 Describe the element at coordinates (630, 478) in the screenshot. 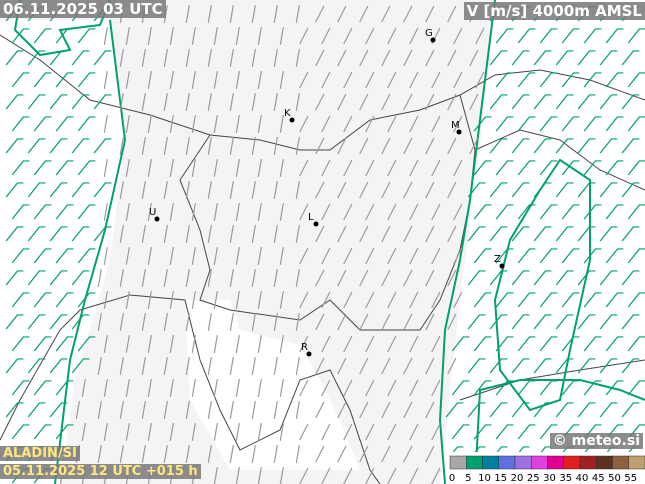

I see `legend-tick: 55` at that location.